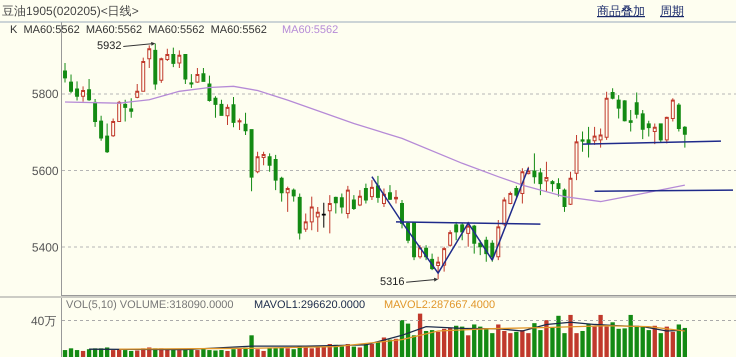 This screenshot has height=357, width=736. What do you see at coordinates (70, 11) in the screenshot?
I see `chart-title: 豆油1905(020205)<日线>` at bounding box center [70, 11].